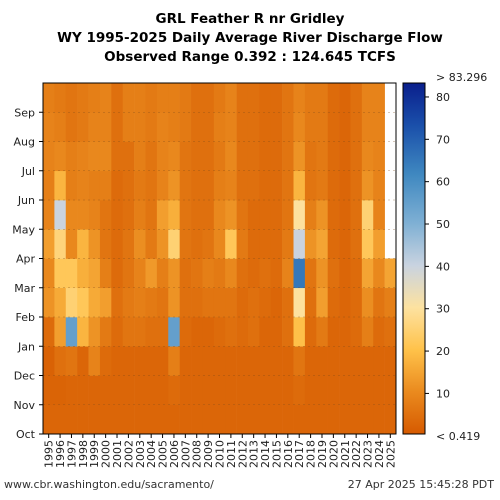 Image resolution: width=500 pixels, height=500 pixels. I want to click on x-tick-label: 2019, so click(322, 454).